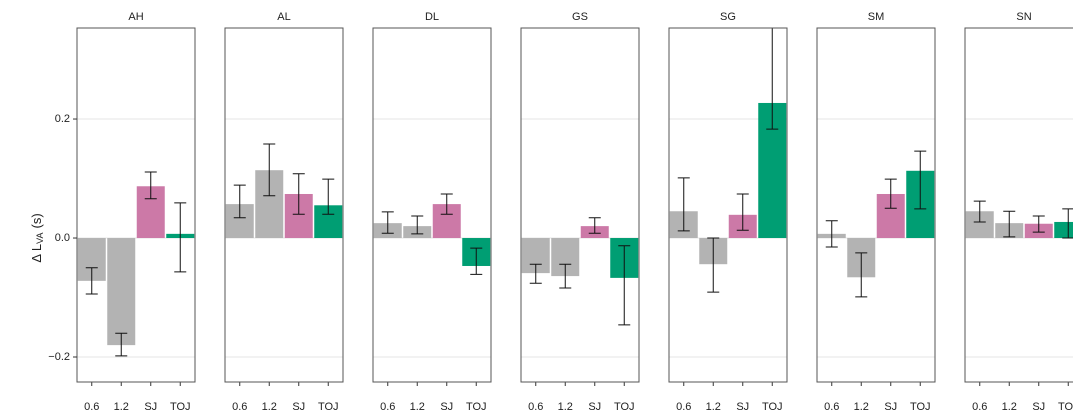 Image resolution: width=1073 pixels, height=414 pixels. I want to click on y-axis-label: Δ LVA (s), so click(37, 237).